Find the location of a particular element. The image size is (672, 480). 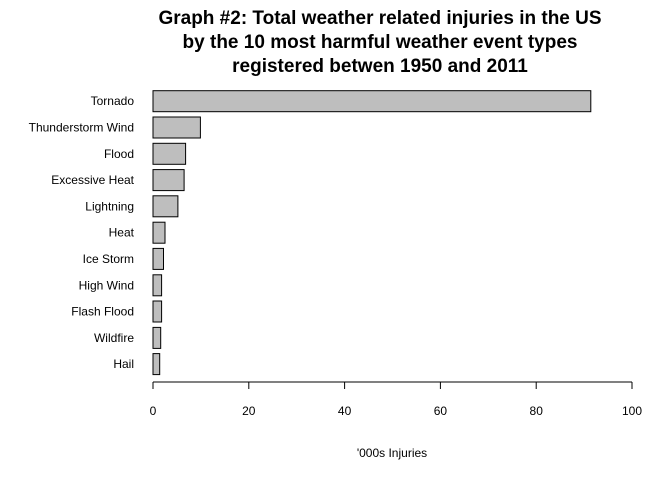

bar-lightning is located at coordinates (165, 206).